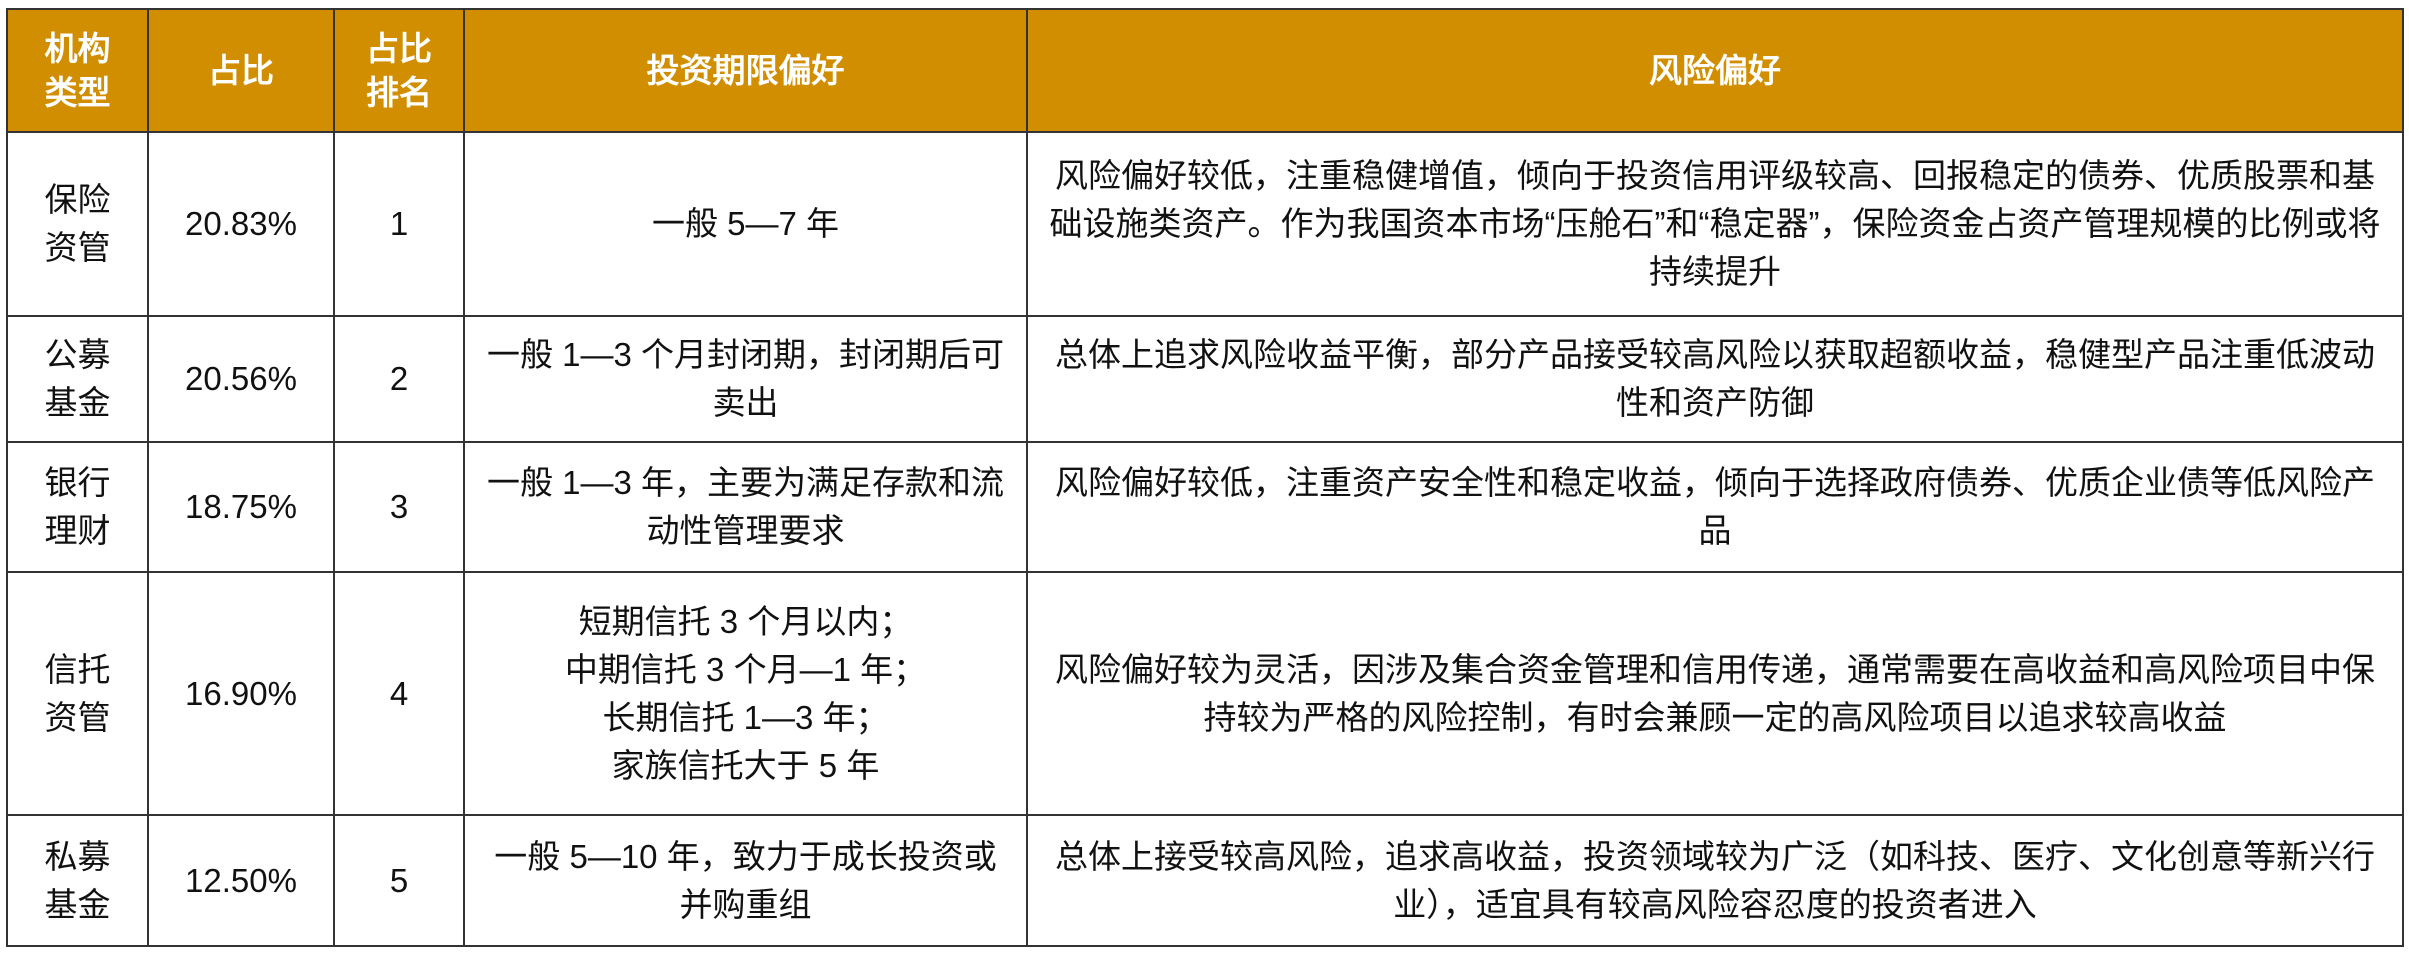  Describe the element at coordinates (399, 880) in the screenshot. I see `cell-rank: 5` at that location.